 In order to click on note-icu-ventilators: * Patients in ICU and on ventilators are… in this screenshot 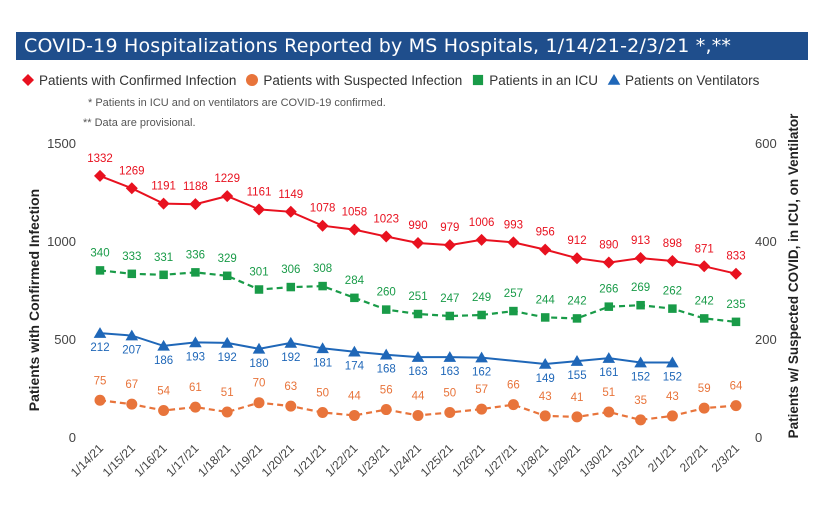, I will do `click(237, 103)`.